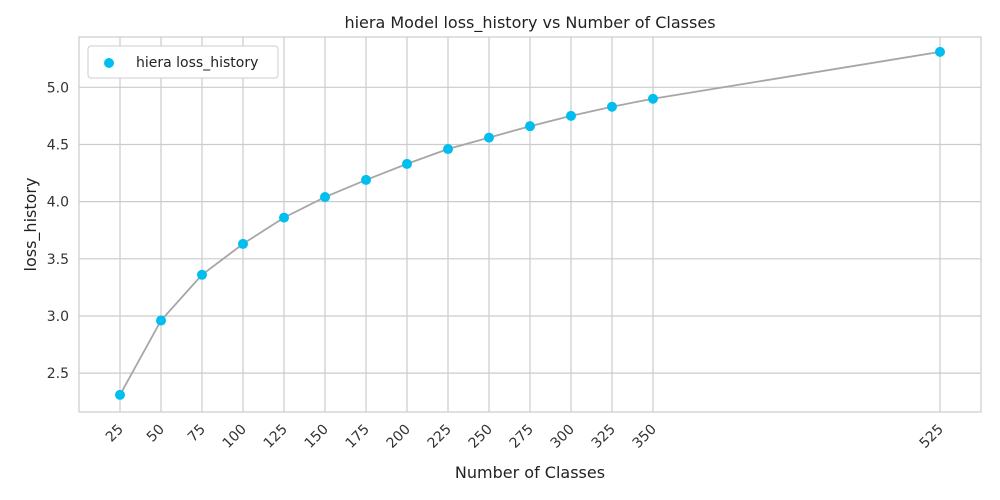 This screenshot has width=1000, height=500. Describe the element at coordinates (156, 434) in the screenshot. I see `x-tick-label: 50` at that location.